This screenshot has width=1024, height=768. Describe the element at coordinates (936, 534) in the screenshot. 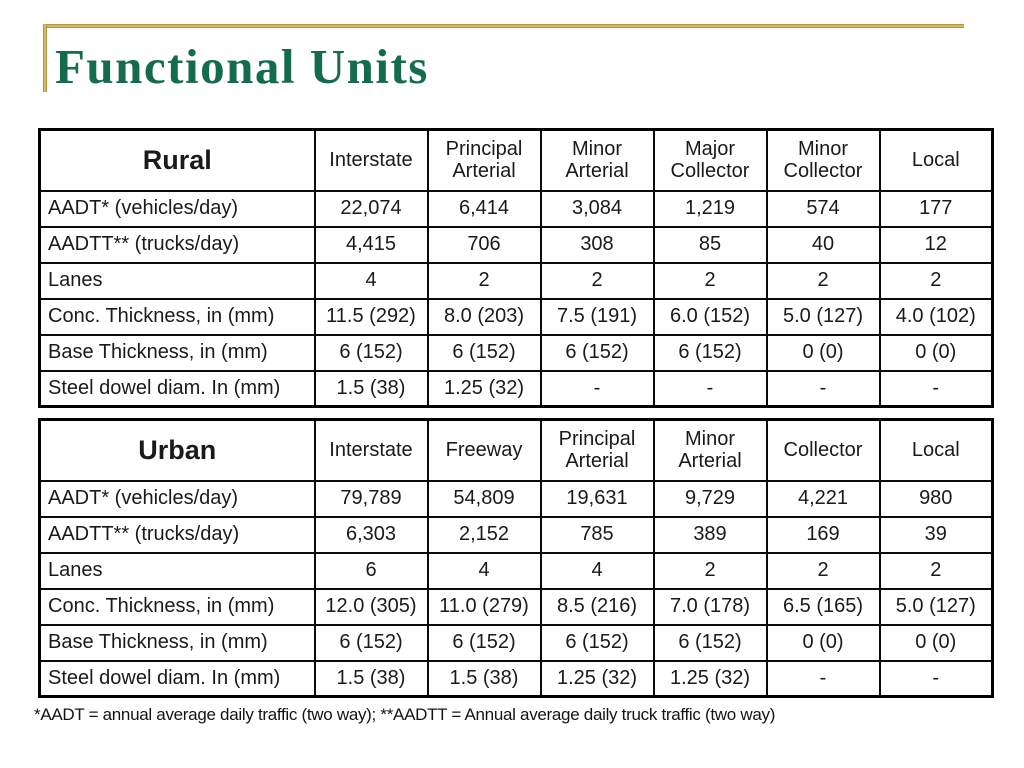

I see `data-cell: 39` at that location.